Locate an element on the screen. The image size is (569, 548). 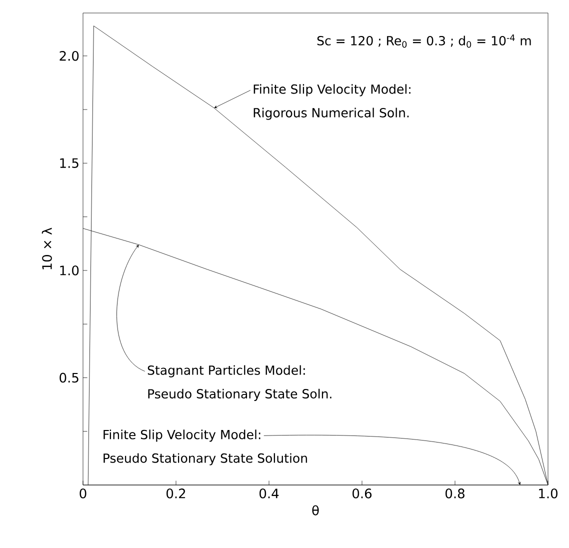
y-tick-label: 0.5 is located at coordinates (69, 377).